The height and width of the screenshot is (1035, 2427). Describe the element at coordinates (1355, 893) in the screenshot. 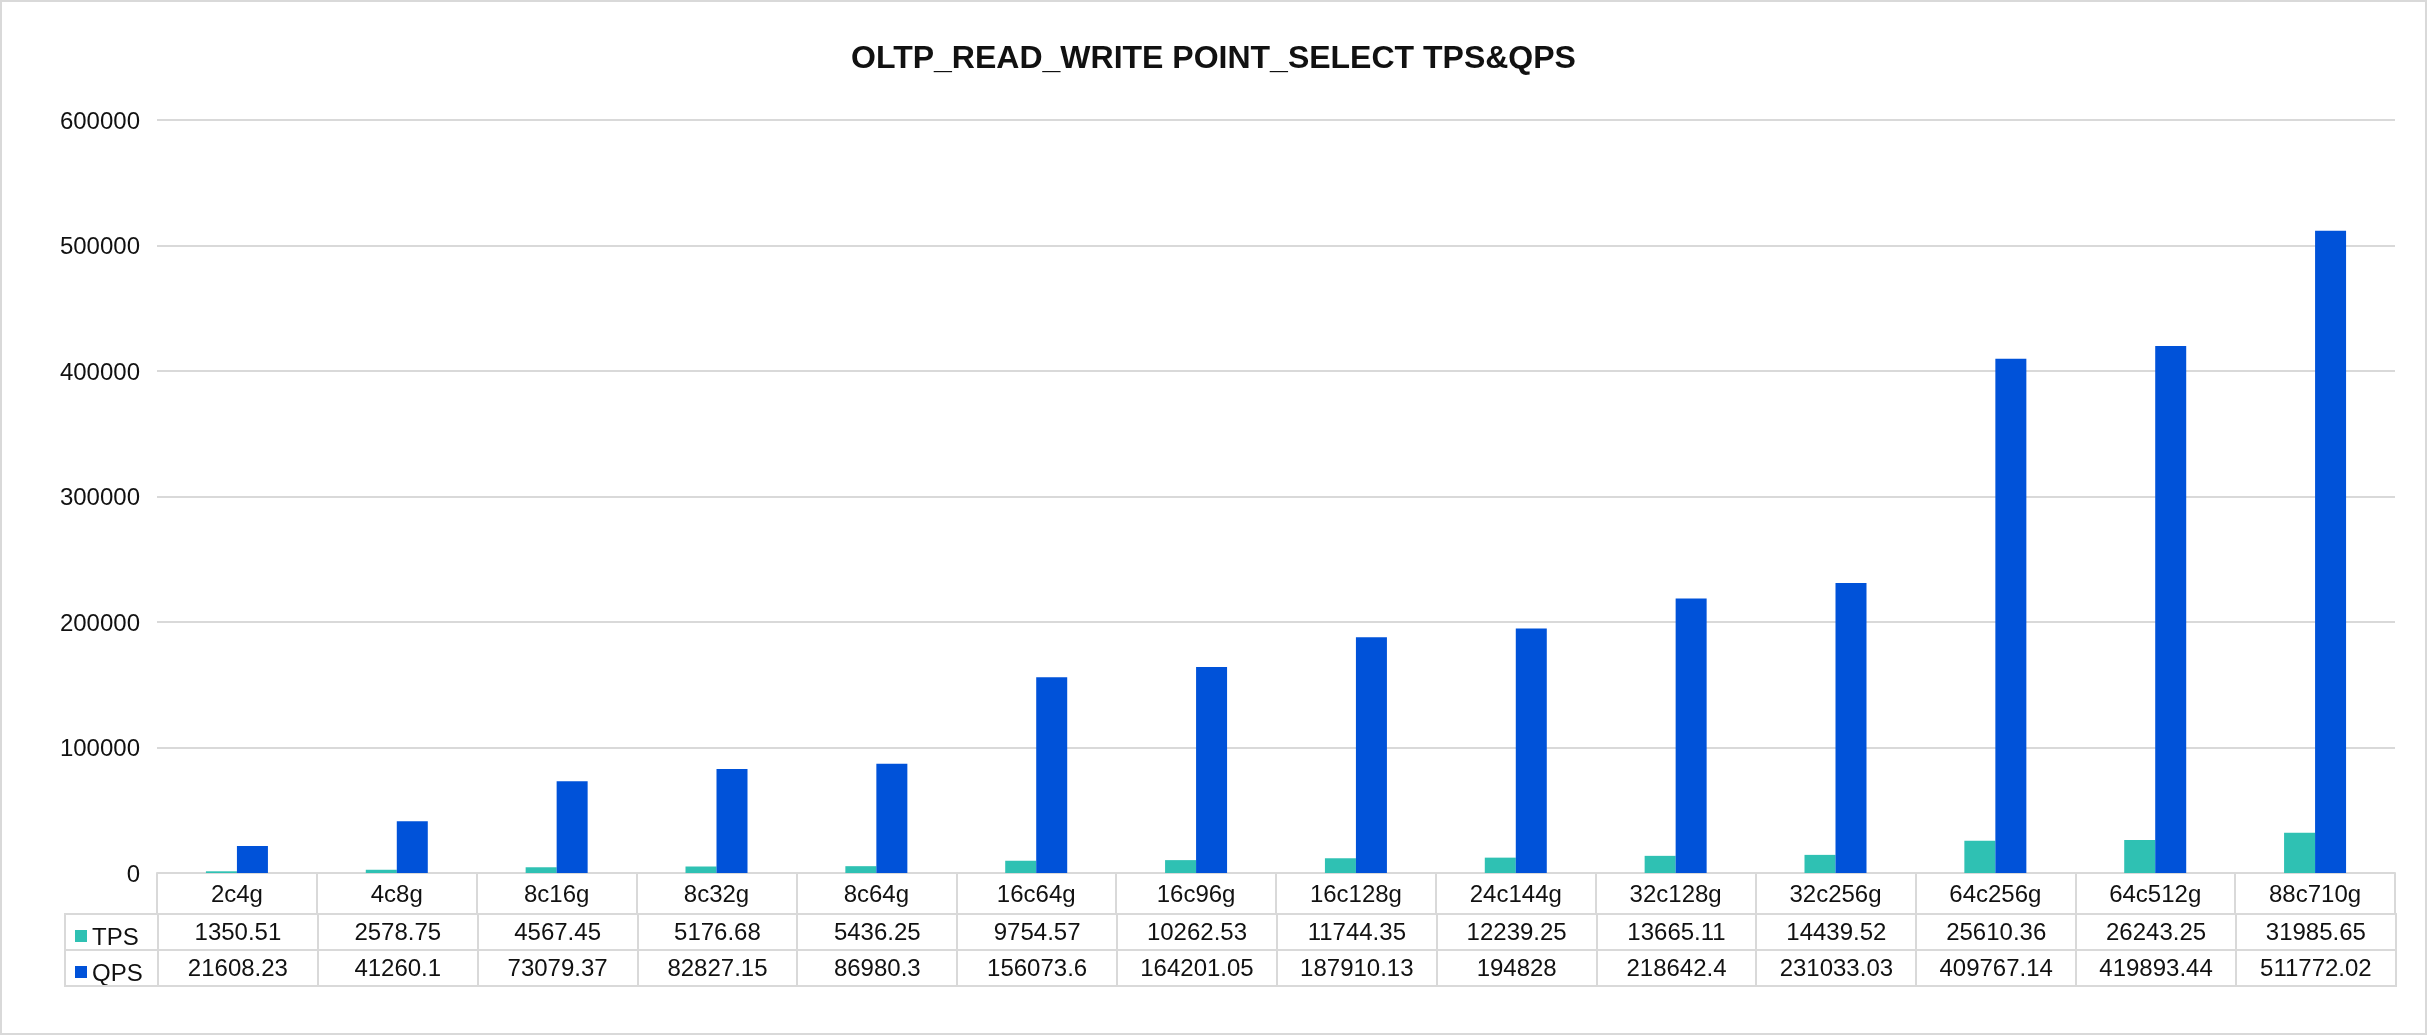

I see `x-tick-label: 16c128g` at that location.